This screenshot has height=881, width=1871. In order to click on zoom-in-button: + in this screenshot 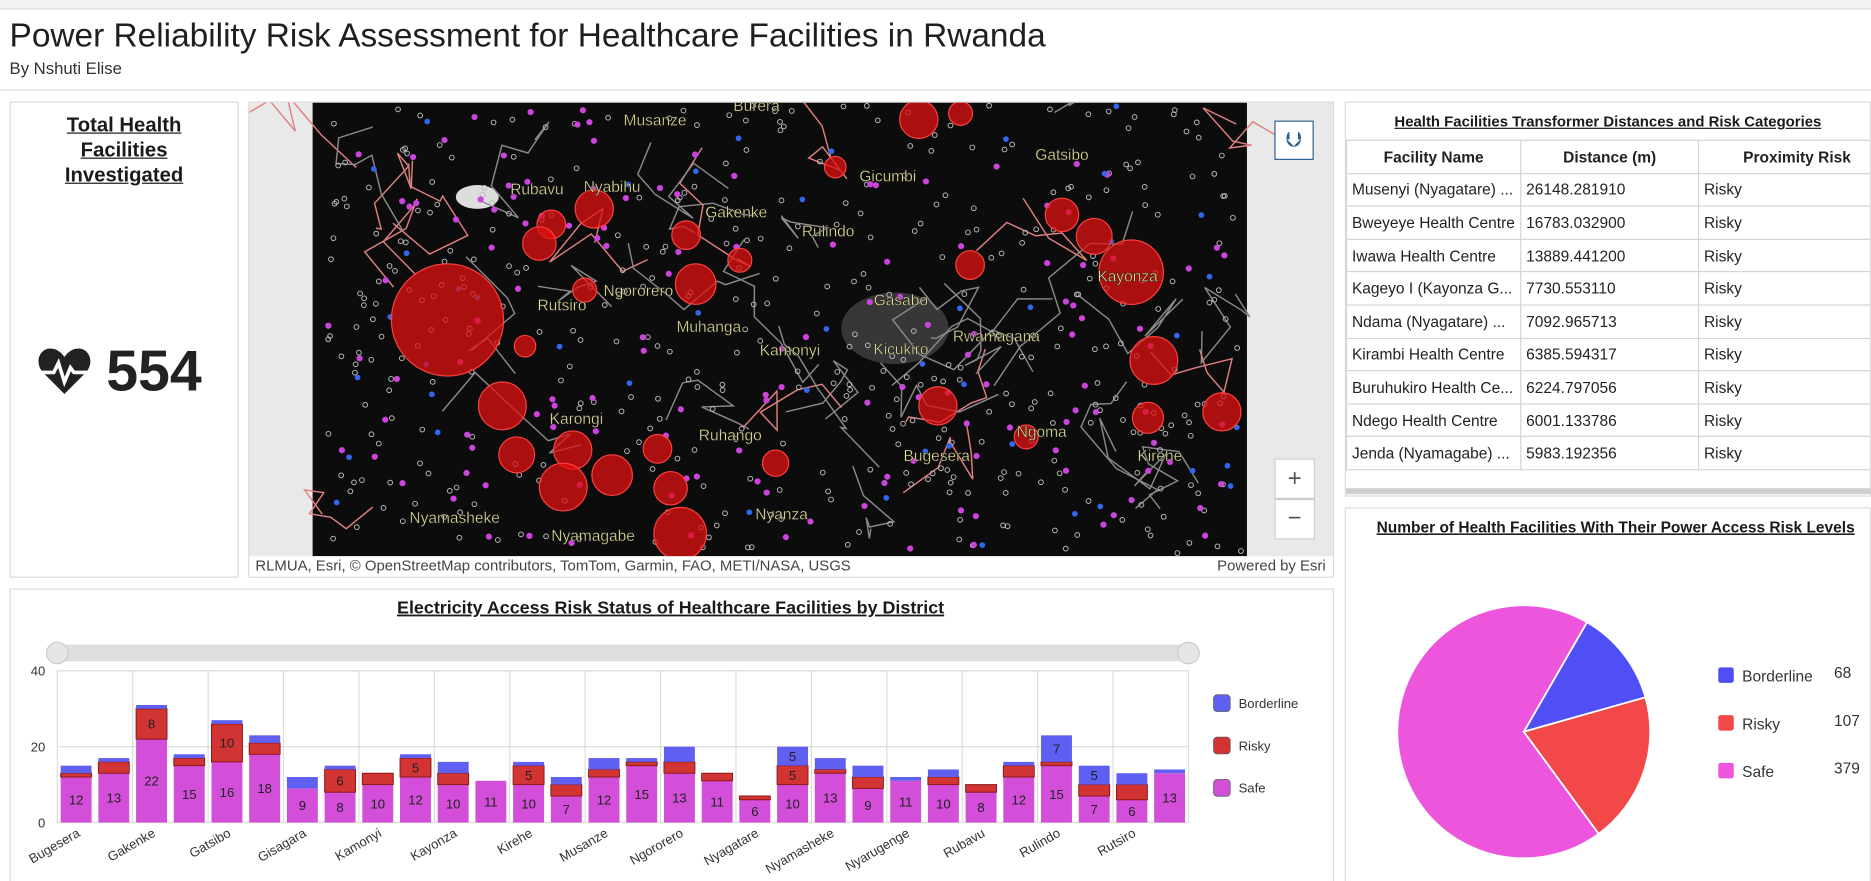, I will do `click(1294, 478)`.